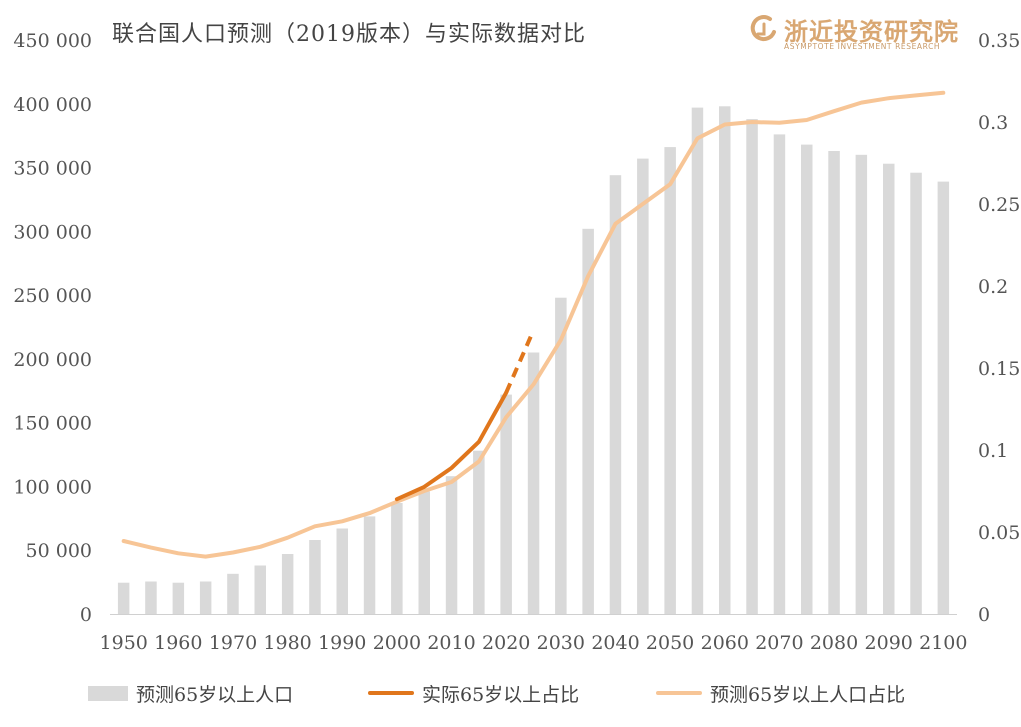  I want to click on x-tick-label: 1980, so click(287, 643).